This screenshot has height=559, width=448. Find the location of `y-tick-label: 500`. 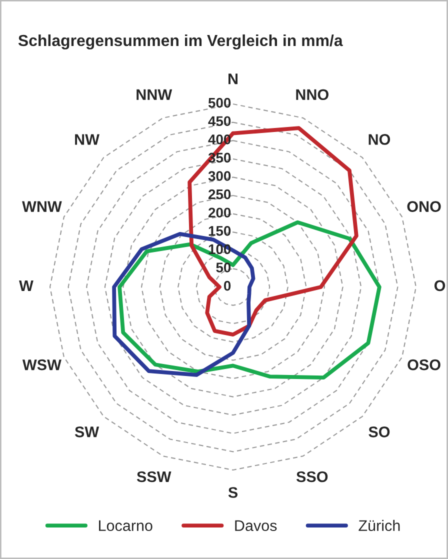

y-tick-label: 500 is located at coordinates (219, 103).